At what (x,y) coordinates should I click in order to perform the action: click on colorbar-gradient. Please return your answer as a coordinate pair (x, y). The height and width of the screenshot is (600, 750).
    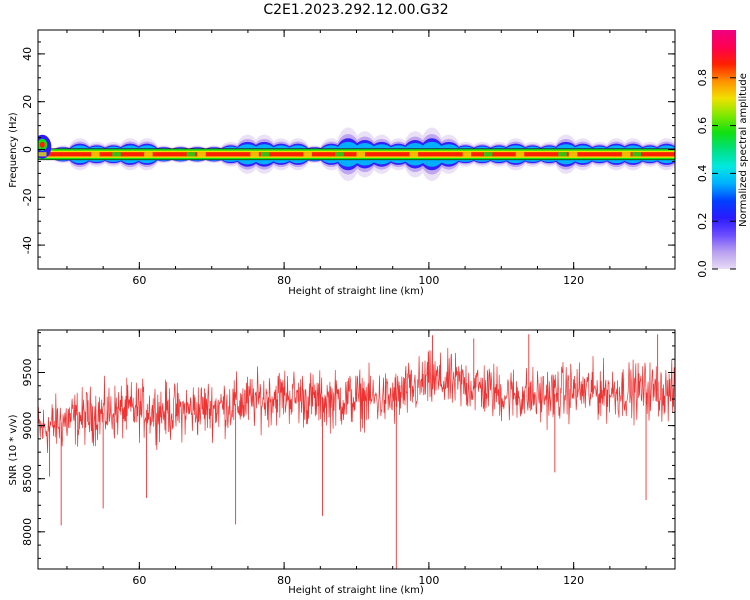
    Looking at the image, I should click on (724, 149).